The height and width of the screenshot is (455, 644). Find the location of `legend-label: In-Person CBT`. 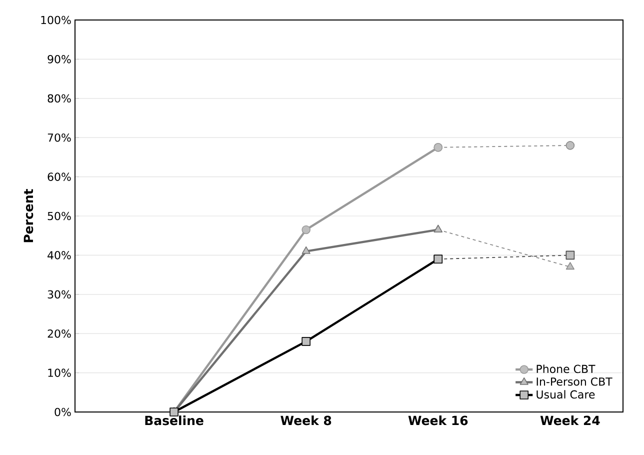

legend-label: In-Person CBT is located at coordinates (574, 381).